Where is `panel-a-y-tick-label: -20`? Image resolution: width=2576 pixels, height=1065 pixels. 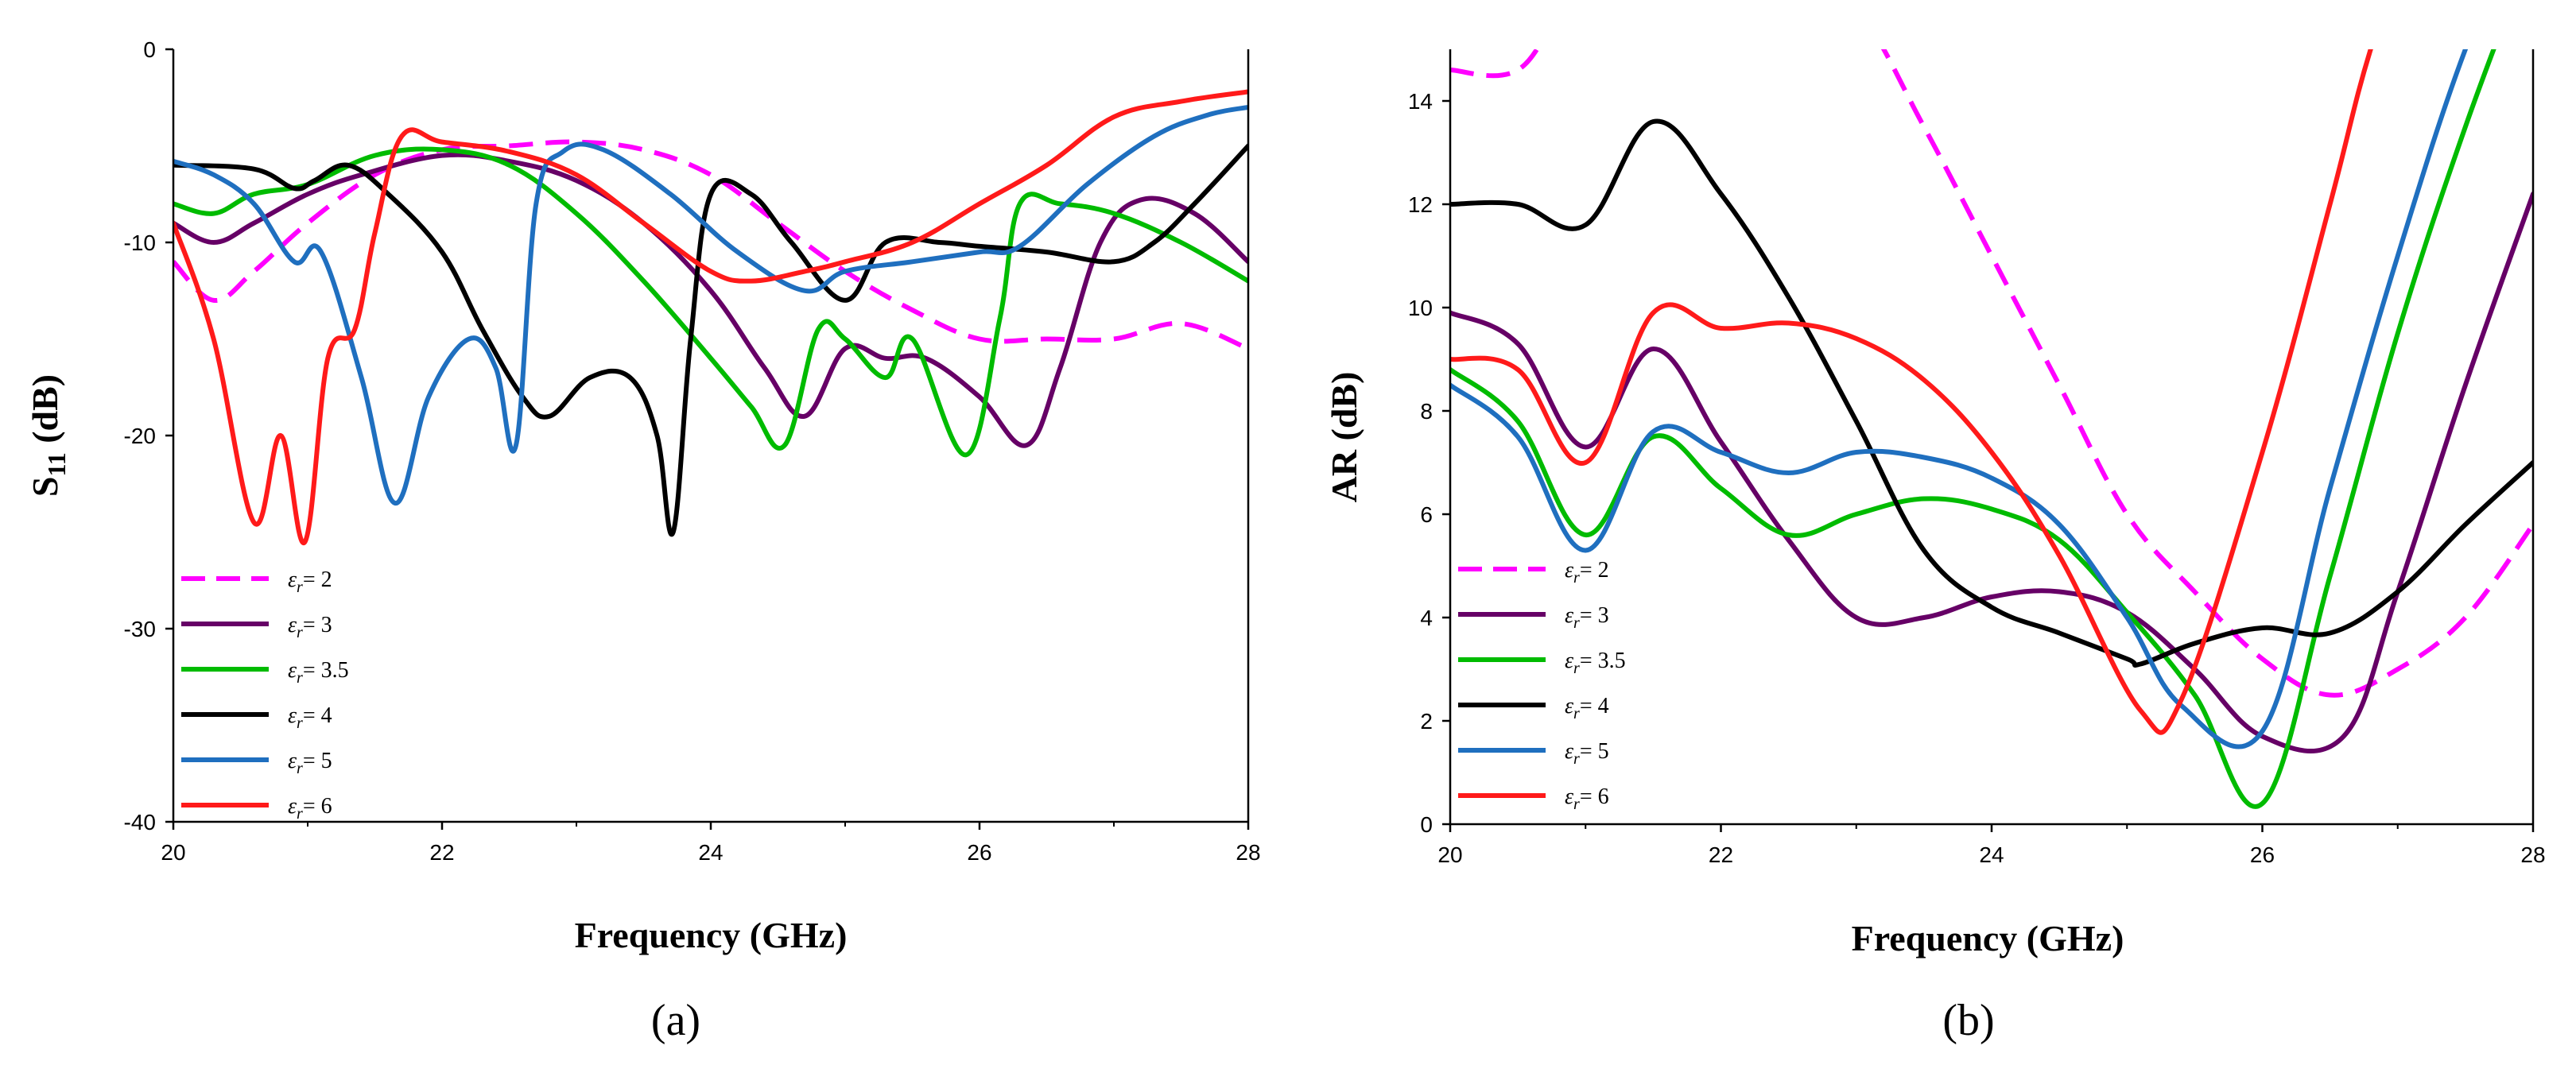 panel-a-y-tick-label: -20 is located at coordinates (140, 436).